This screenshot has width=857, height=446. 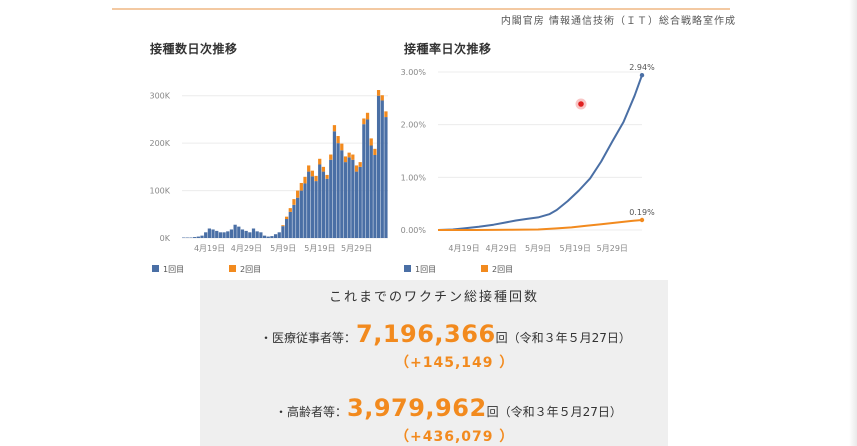 I want to click on series-line-1回目, so click(x=540, y=152).